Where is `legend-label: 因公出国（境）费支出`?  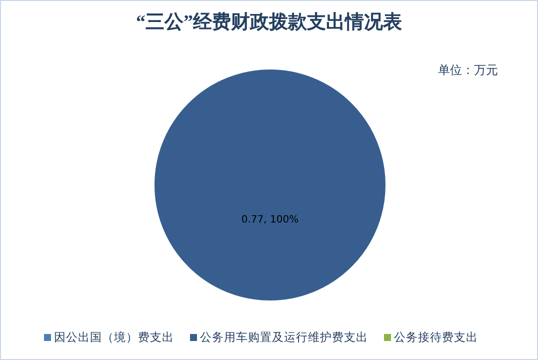
legend-label: 因公出国（境）费支出 is located at coordinates (114, 337).